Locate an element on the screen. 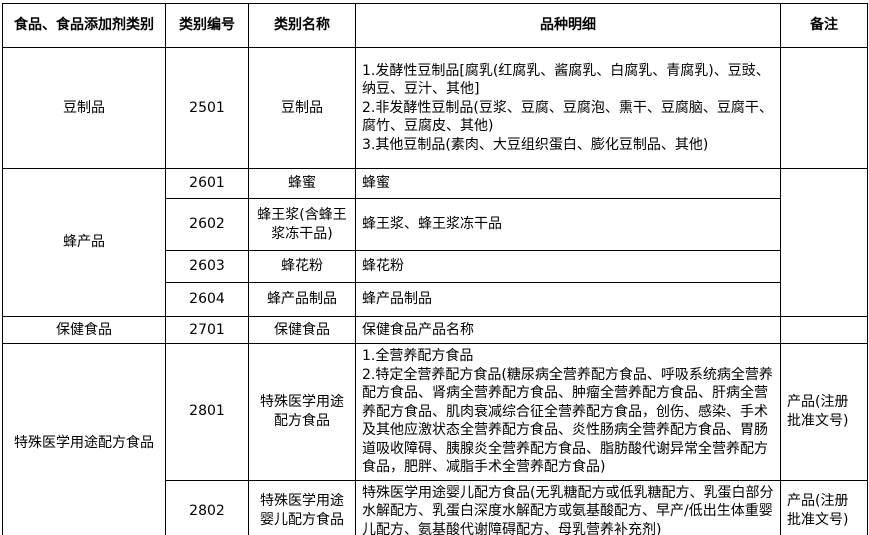 The width and height of the screenshot is (869, 535). header-row: 食品、食品添加剂类别 类别编号 类别名称 品种明细 备注 is located at coordinates (435, 25).